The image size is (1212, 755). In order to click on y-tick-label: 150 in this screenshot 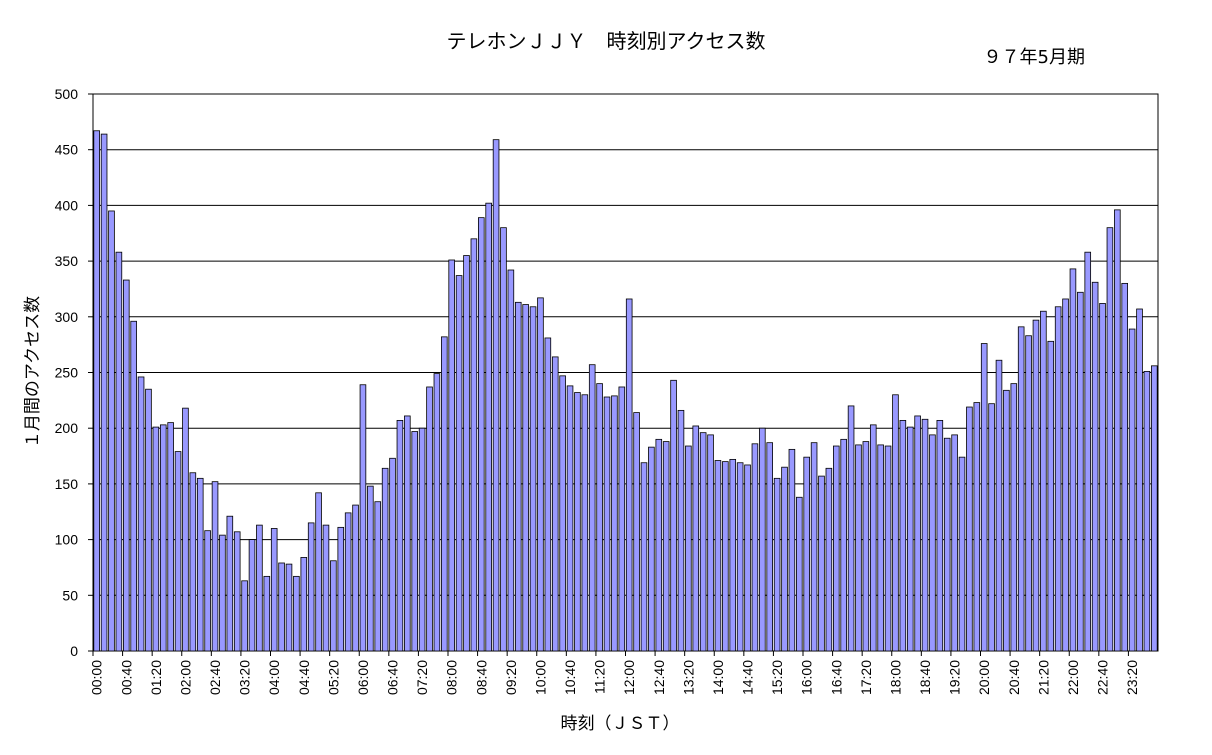, I will do `click(67, 484)`.